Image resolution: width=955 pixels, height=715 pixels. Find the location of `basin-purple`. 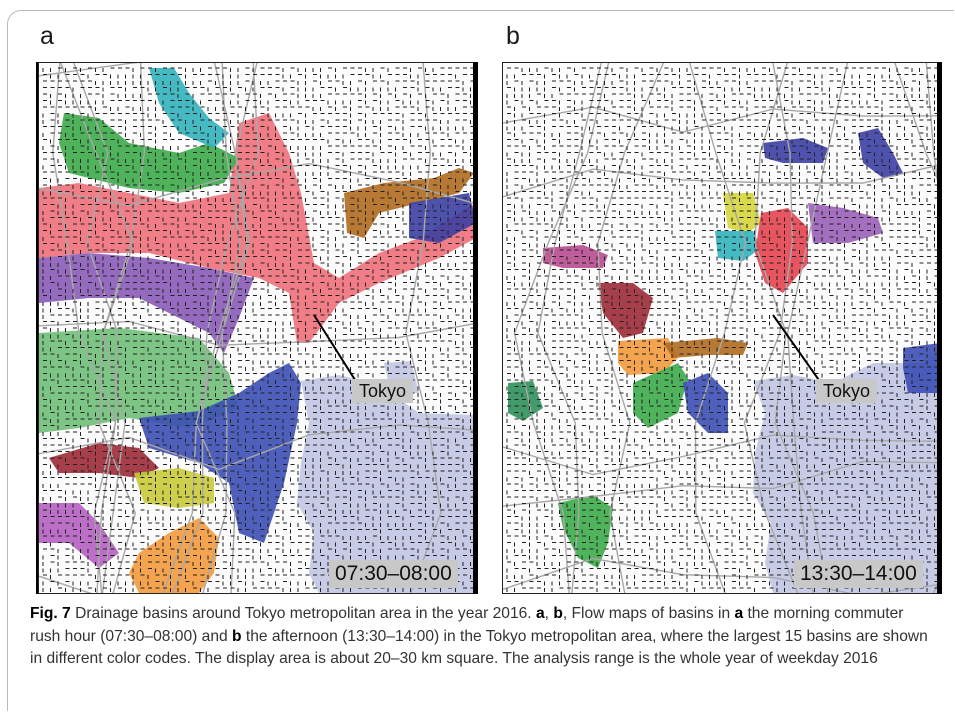

basin-purple is located at coordinates (845, 223).